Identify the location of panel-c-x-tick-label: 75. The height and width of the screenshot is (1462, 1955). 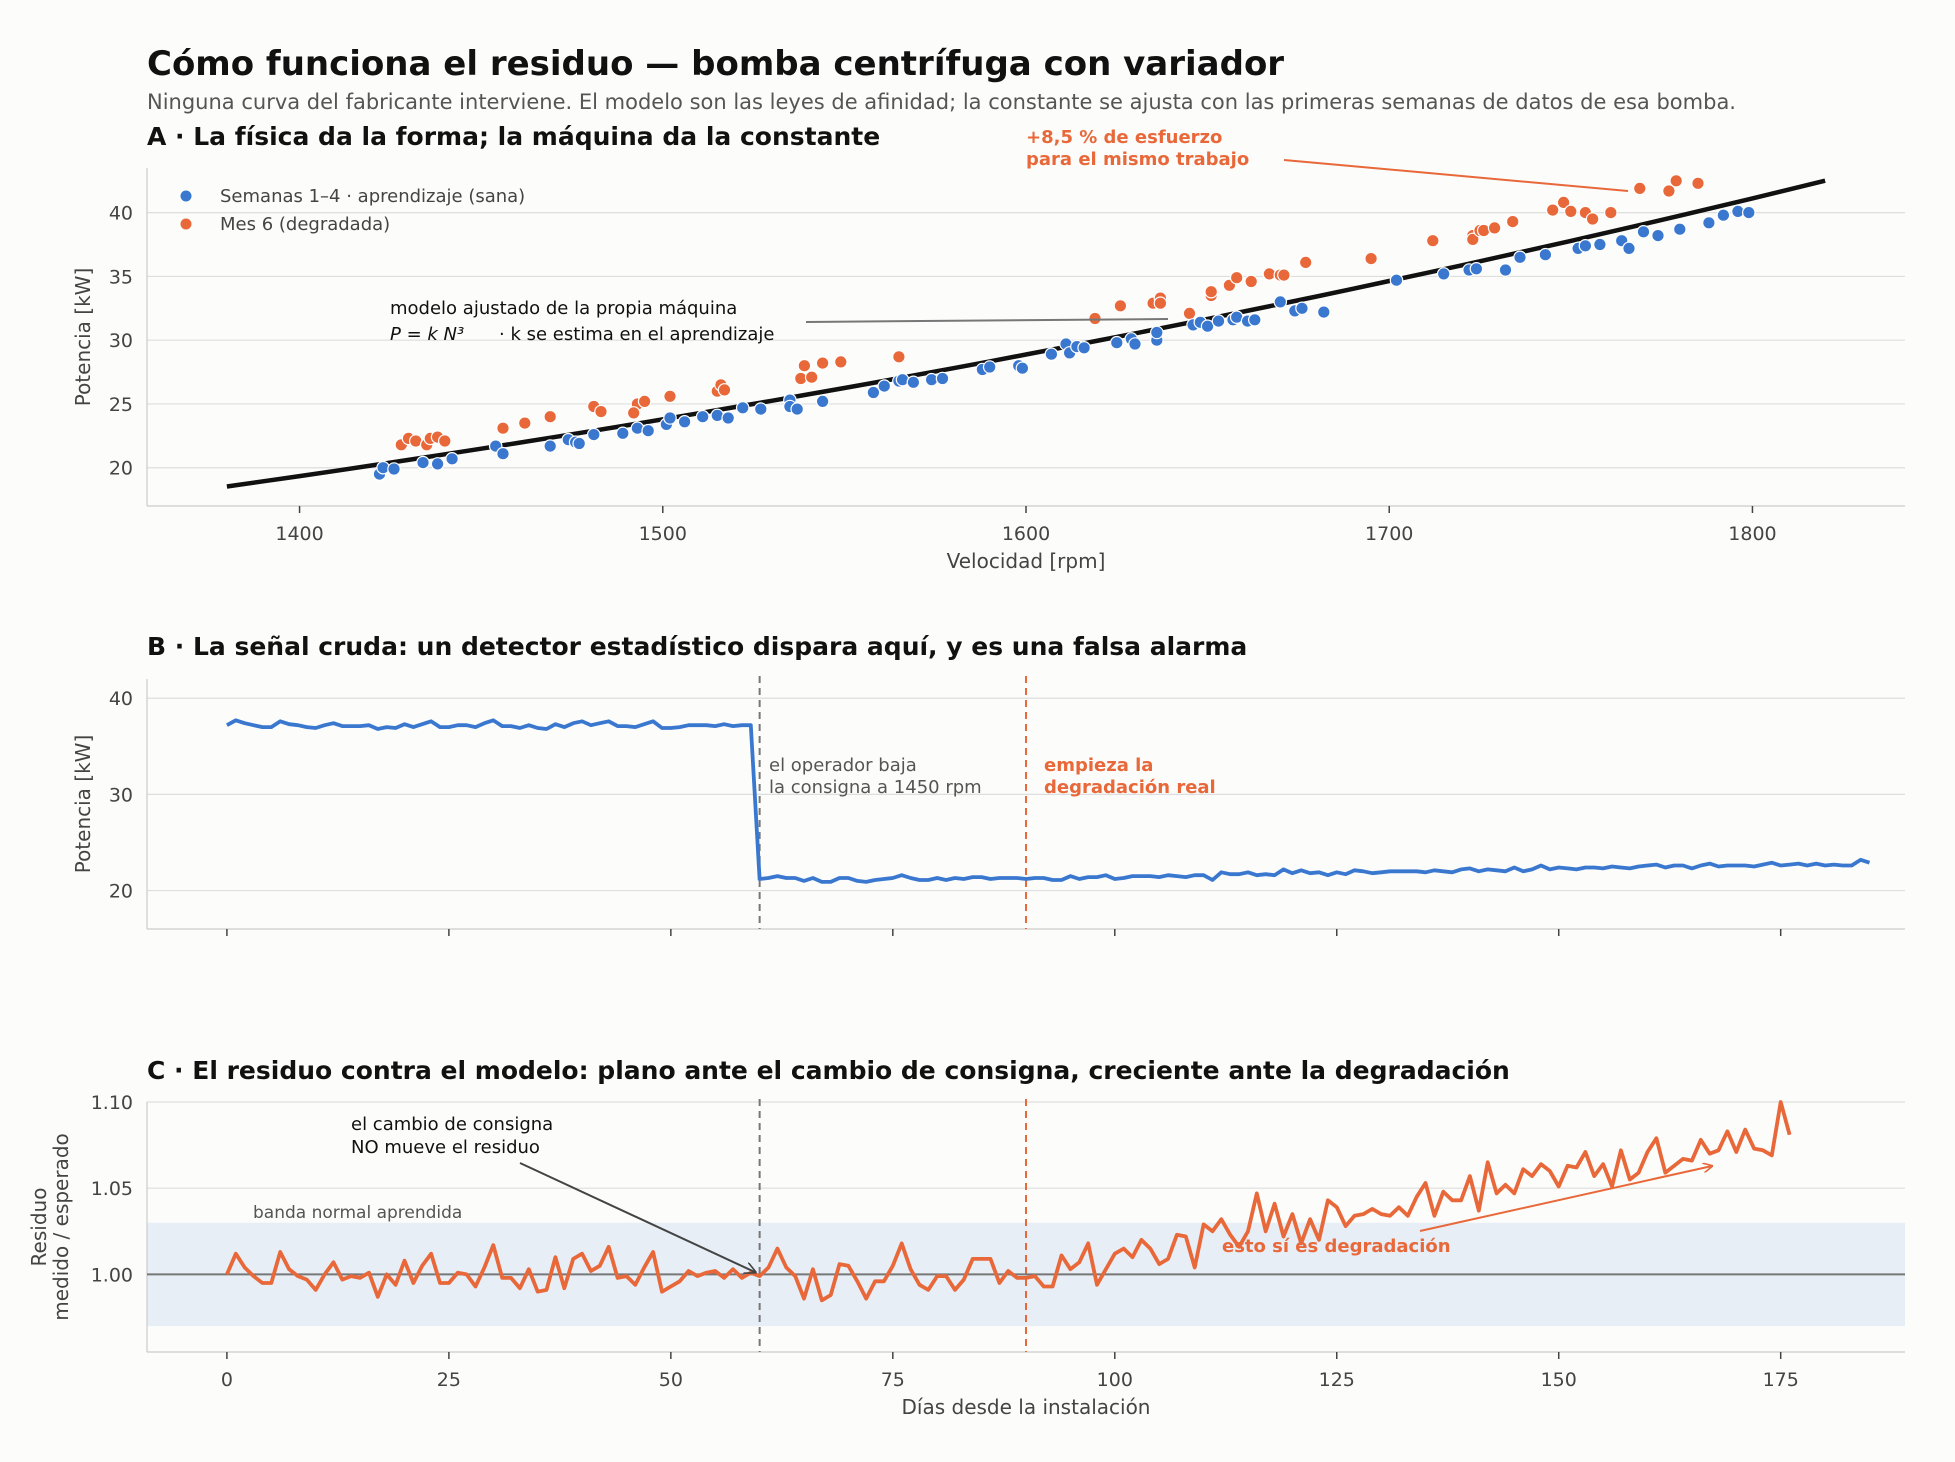
(893, 1380).